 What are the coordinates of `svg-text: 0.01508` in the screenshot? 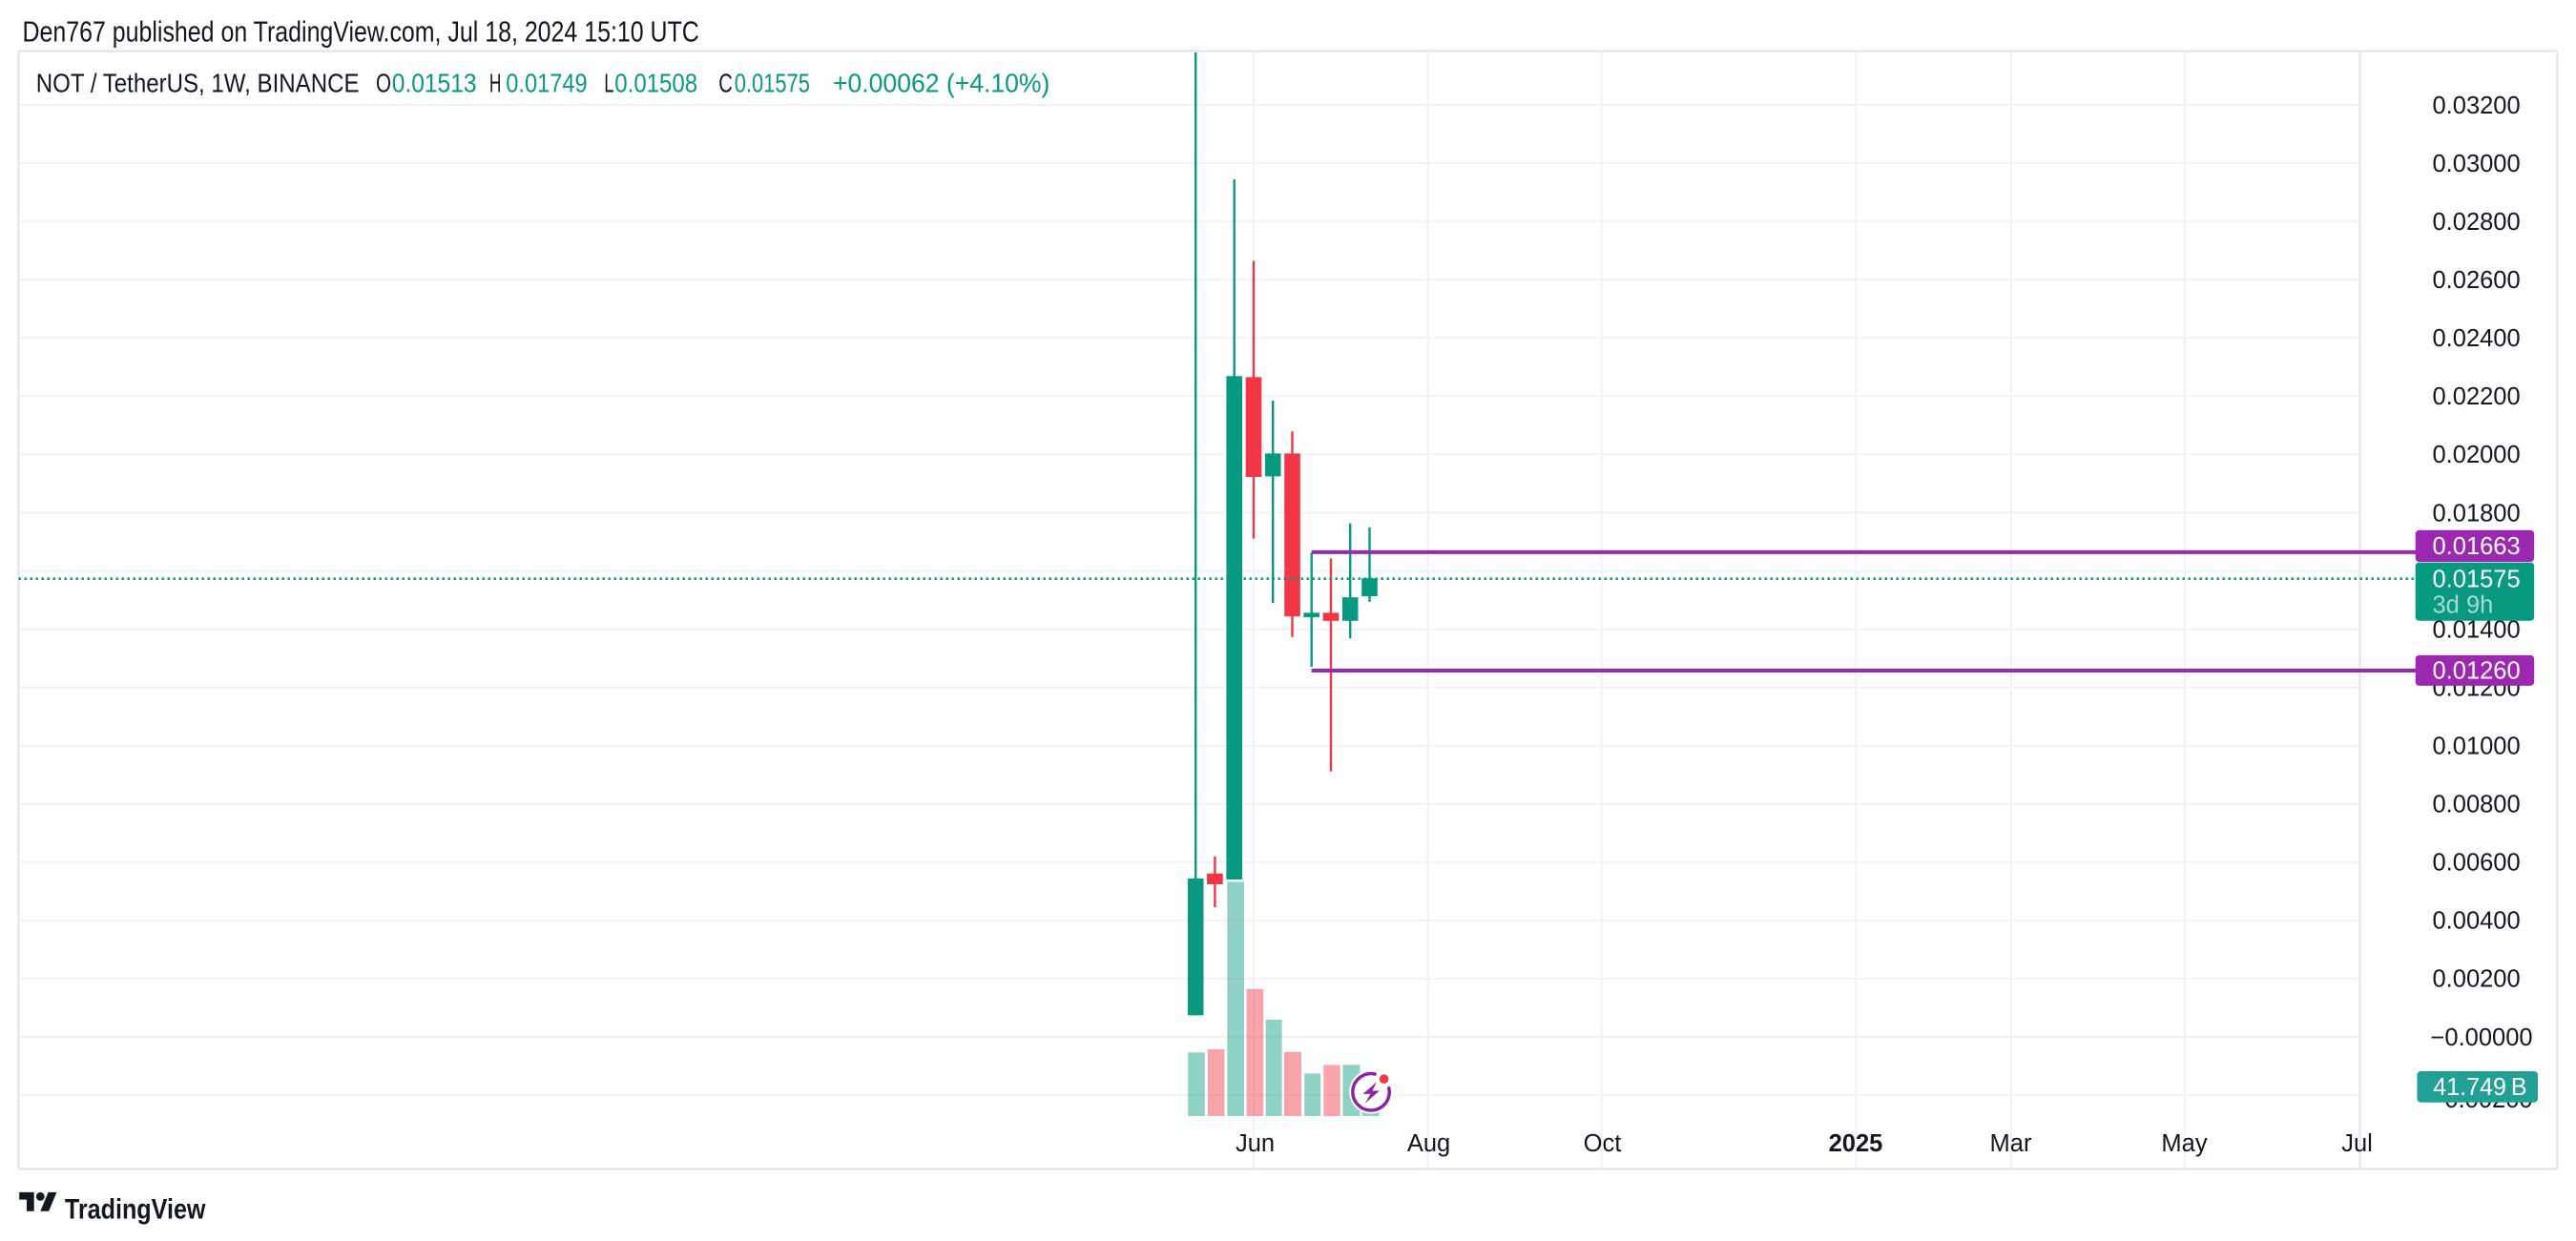 It's located at (655, 82).